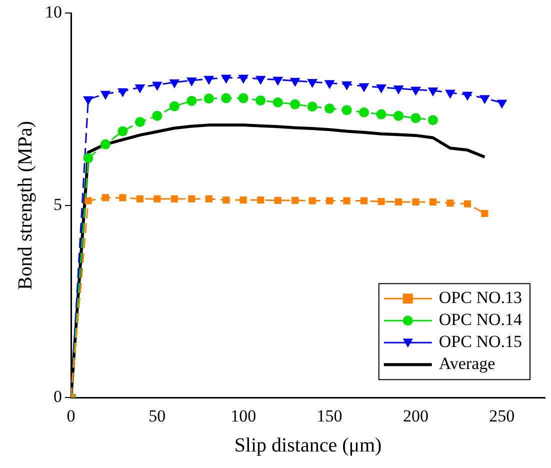 The height and width of the screenshot is (468, 551). Describe the element at coordinates (243, 416) in the screenshot. I see `x-tick-label: 100` at that location.